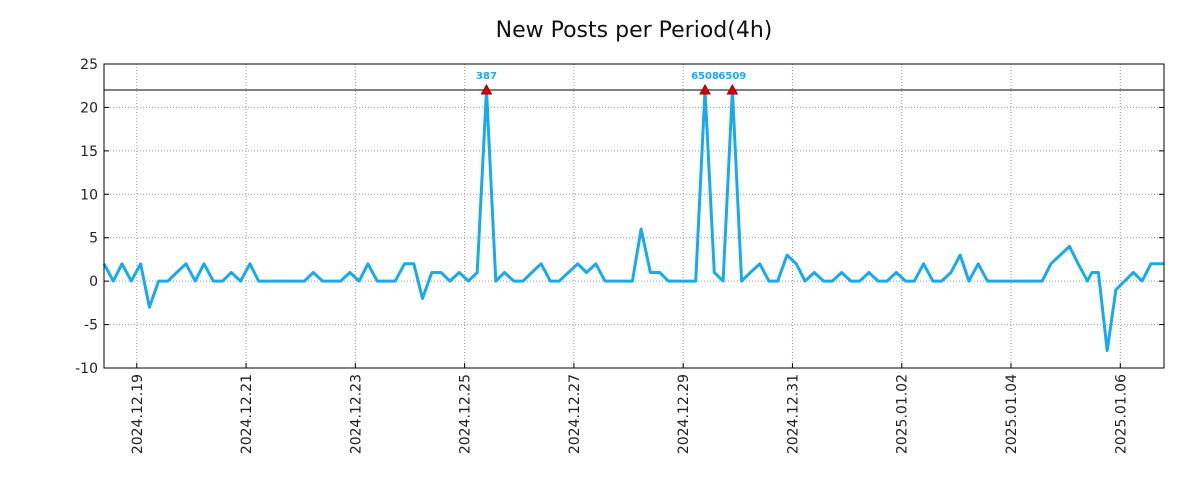  Describe the element at coordinates (138, 414) in the screenshot. I see `x-tick-label: 2024.12.19` at that location.